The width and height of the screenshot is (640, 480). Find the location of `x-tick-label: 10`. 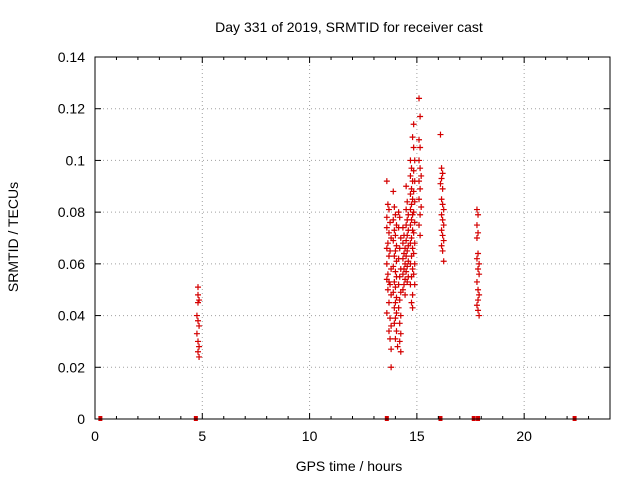

x-tick-label: 10 is located at coordinates (310, 436).